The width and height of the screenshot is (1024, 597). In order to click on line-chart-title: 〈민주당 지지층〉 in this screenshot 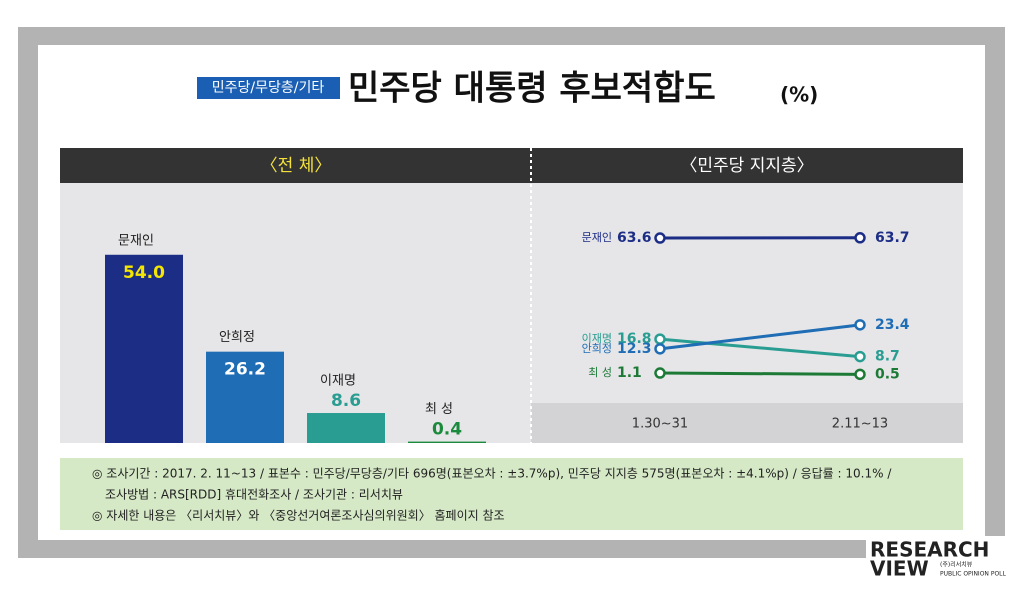, I will do `click(746, 166)`.